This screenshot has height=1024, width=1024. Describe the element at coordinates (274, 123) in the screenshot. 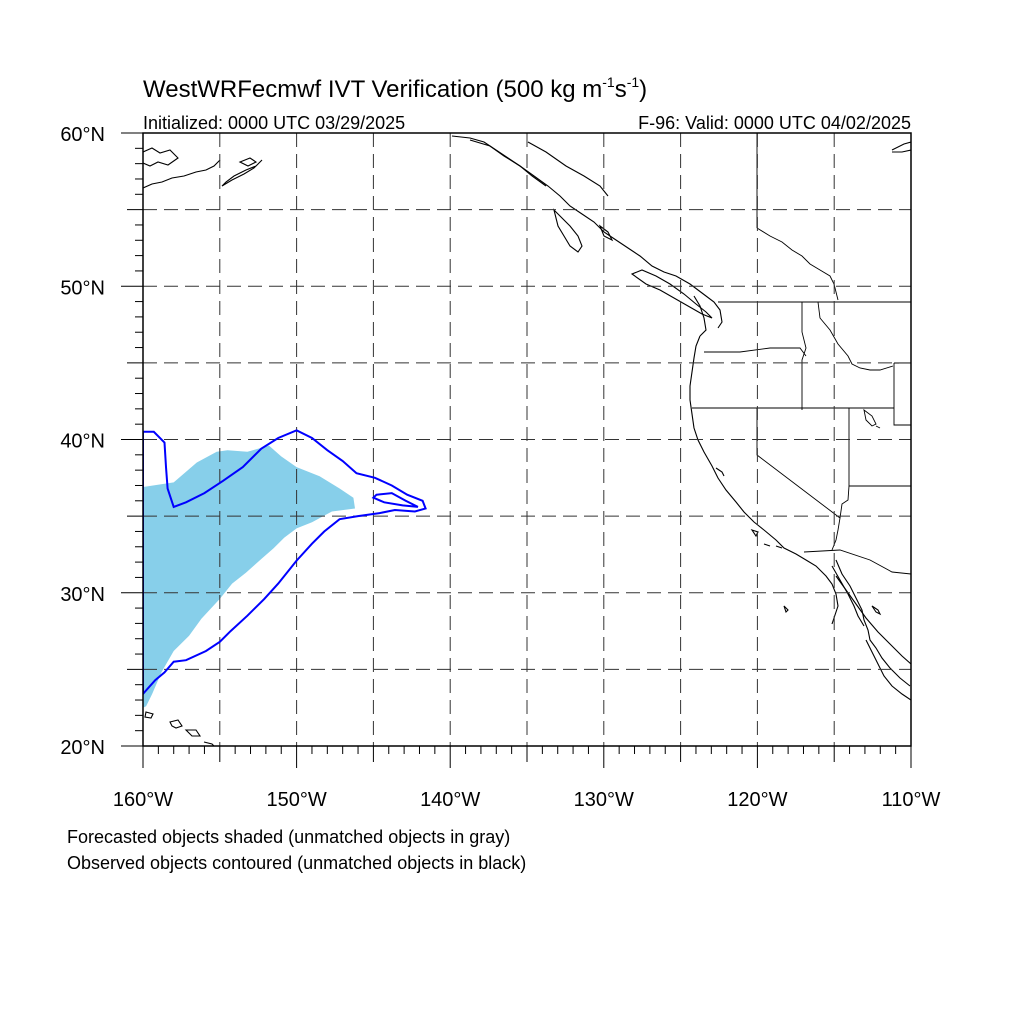

I see `initialized-time: Initialized: 0000 UTC 03/29/2025` at that location.